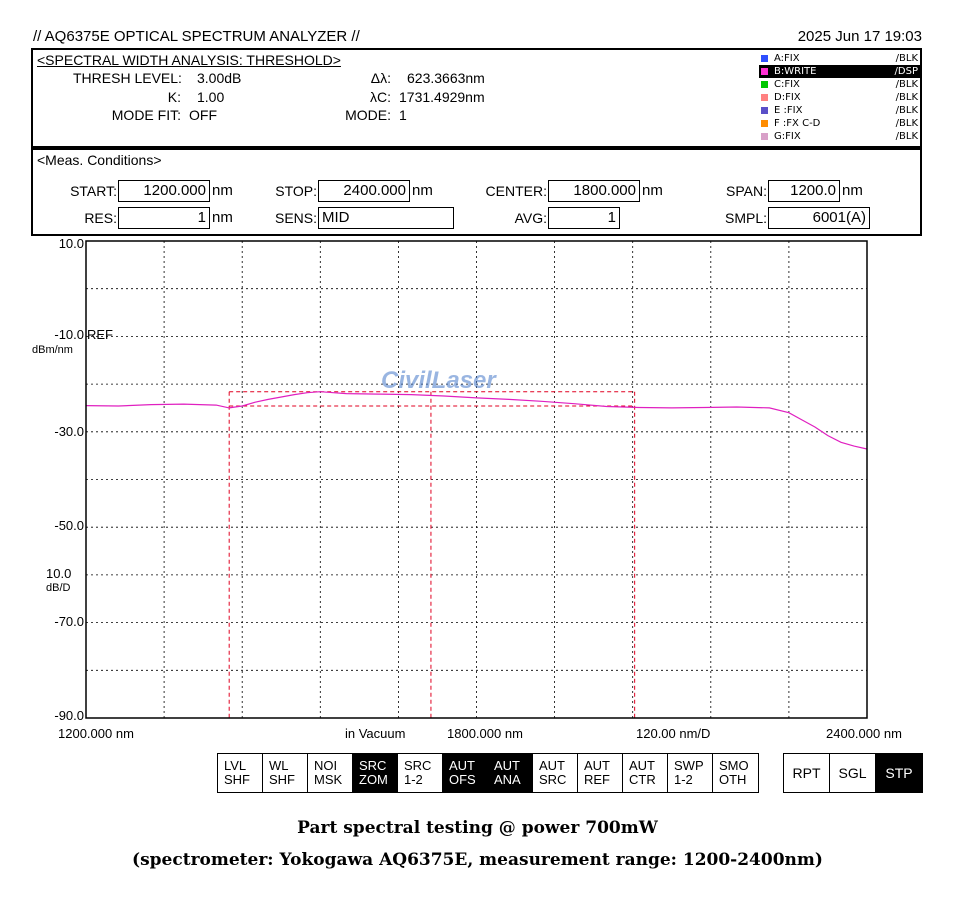  I want to click on softkey-smo-oth: SMO OTH, so click(735, 773).